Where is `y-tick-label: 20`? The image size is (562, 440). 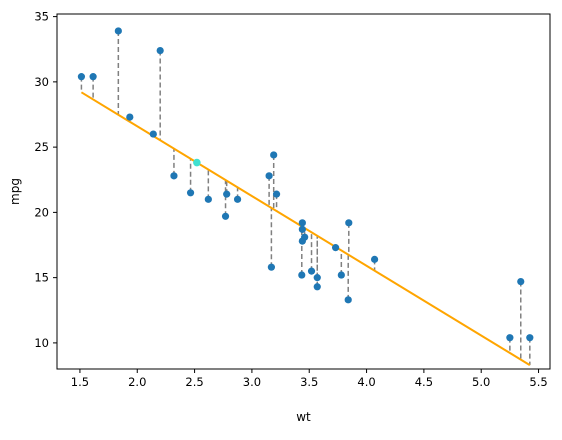 y-tick-label: 20 is located at coordinates (41, 212).